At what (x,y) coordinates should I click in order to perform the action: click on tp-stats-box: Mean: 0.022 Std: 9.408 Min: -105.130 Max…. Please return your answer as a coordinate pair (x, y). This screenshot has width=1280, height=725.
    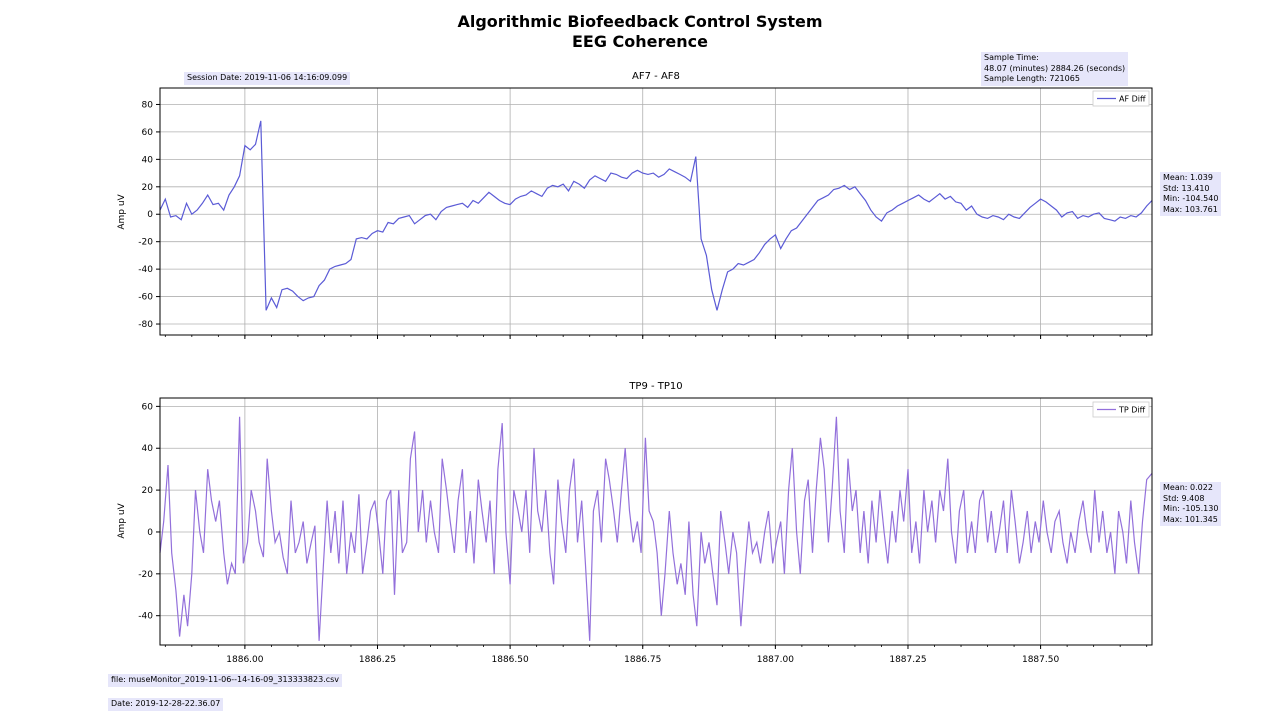
    Looking at the image, I should click on (1191, 504).